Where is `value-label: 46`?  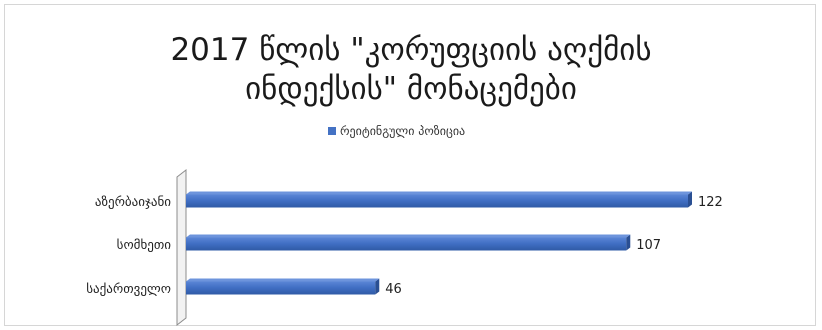 value-label: 46 is located at coordinates (393, 289).